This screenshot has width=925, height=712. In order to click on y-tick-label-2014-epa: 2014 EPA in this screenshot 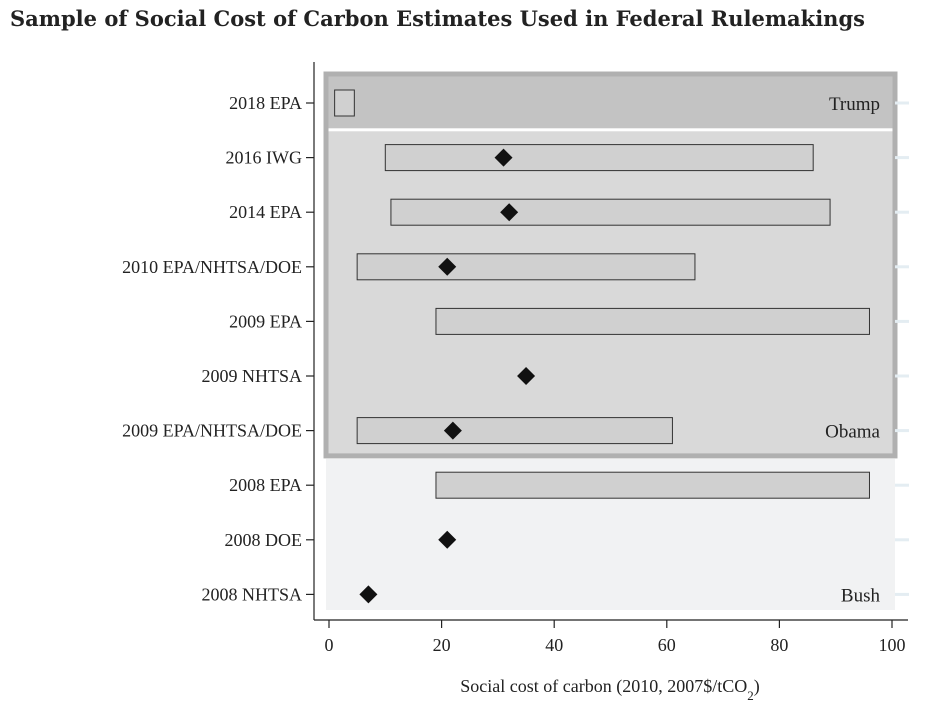, I will do `click(265, 212)`.